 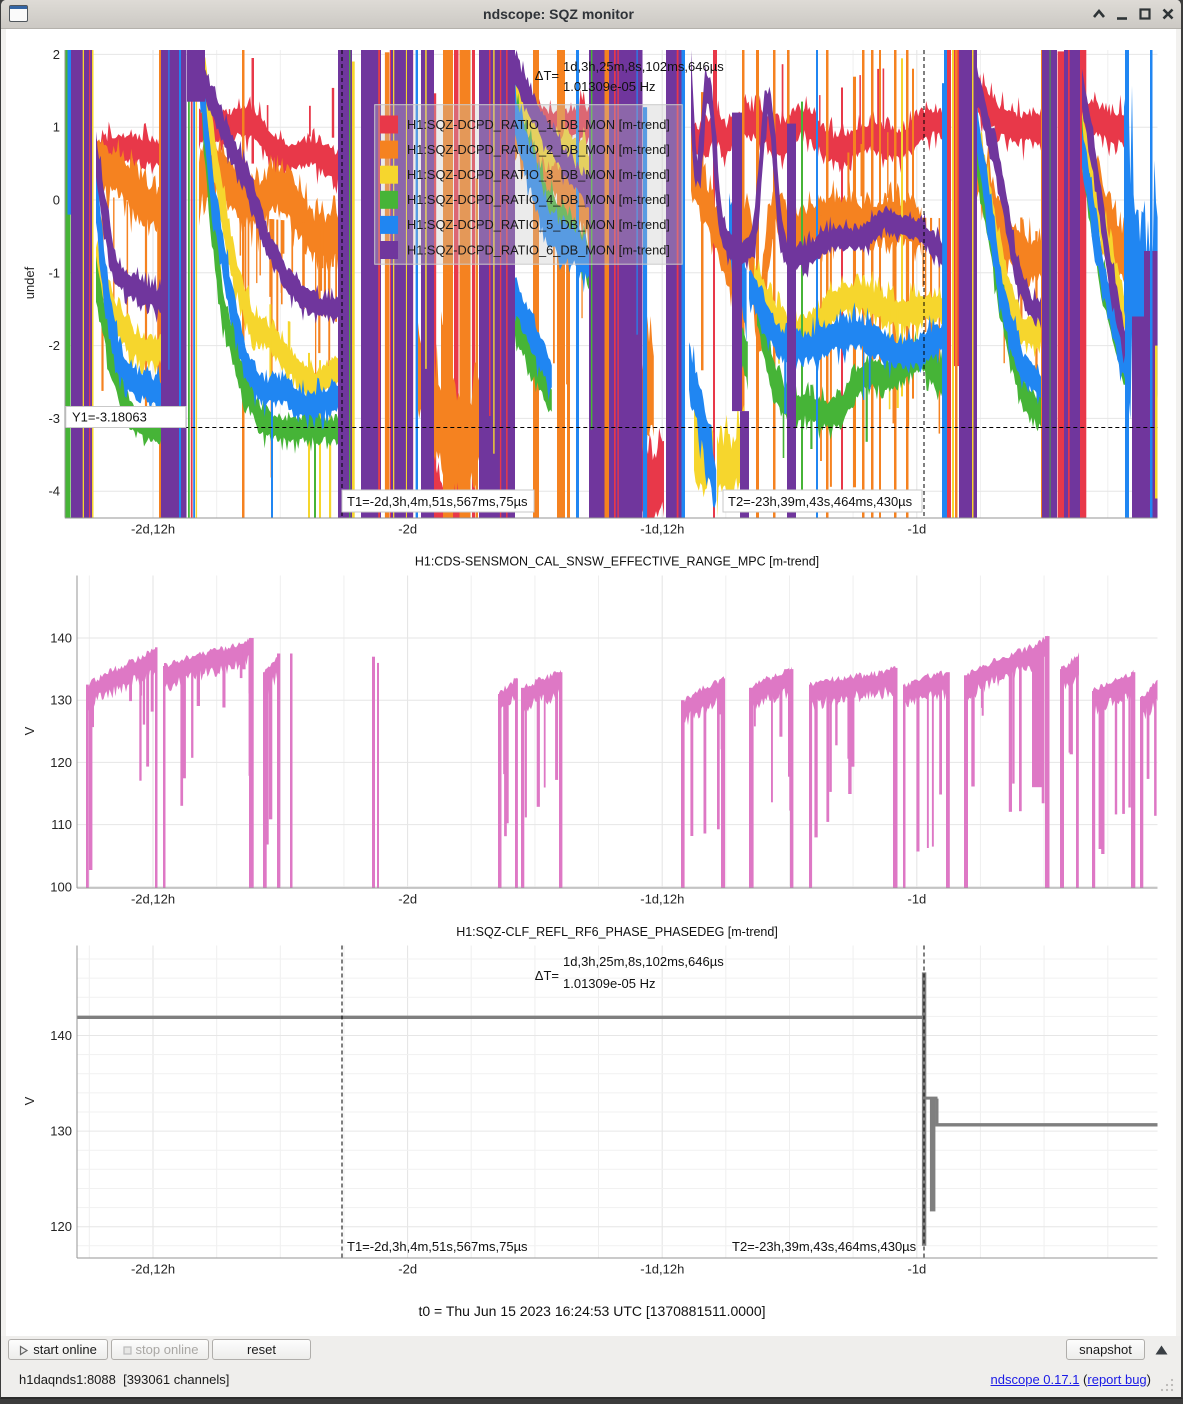 I want to click on svg-text:H1:SQZ-DCPD_RATIO_3_DB_MON [m-: H1:SQZ-DCPD_RATIO_3_DB_MON [m-trend], so click(x=538, y=174).